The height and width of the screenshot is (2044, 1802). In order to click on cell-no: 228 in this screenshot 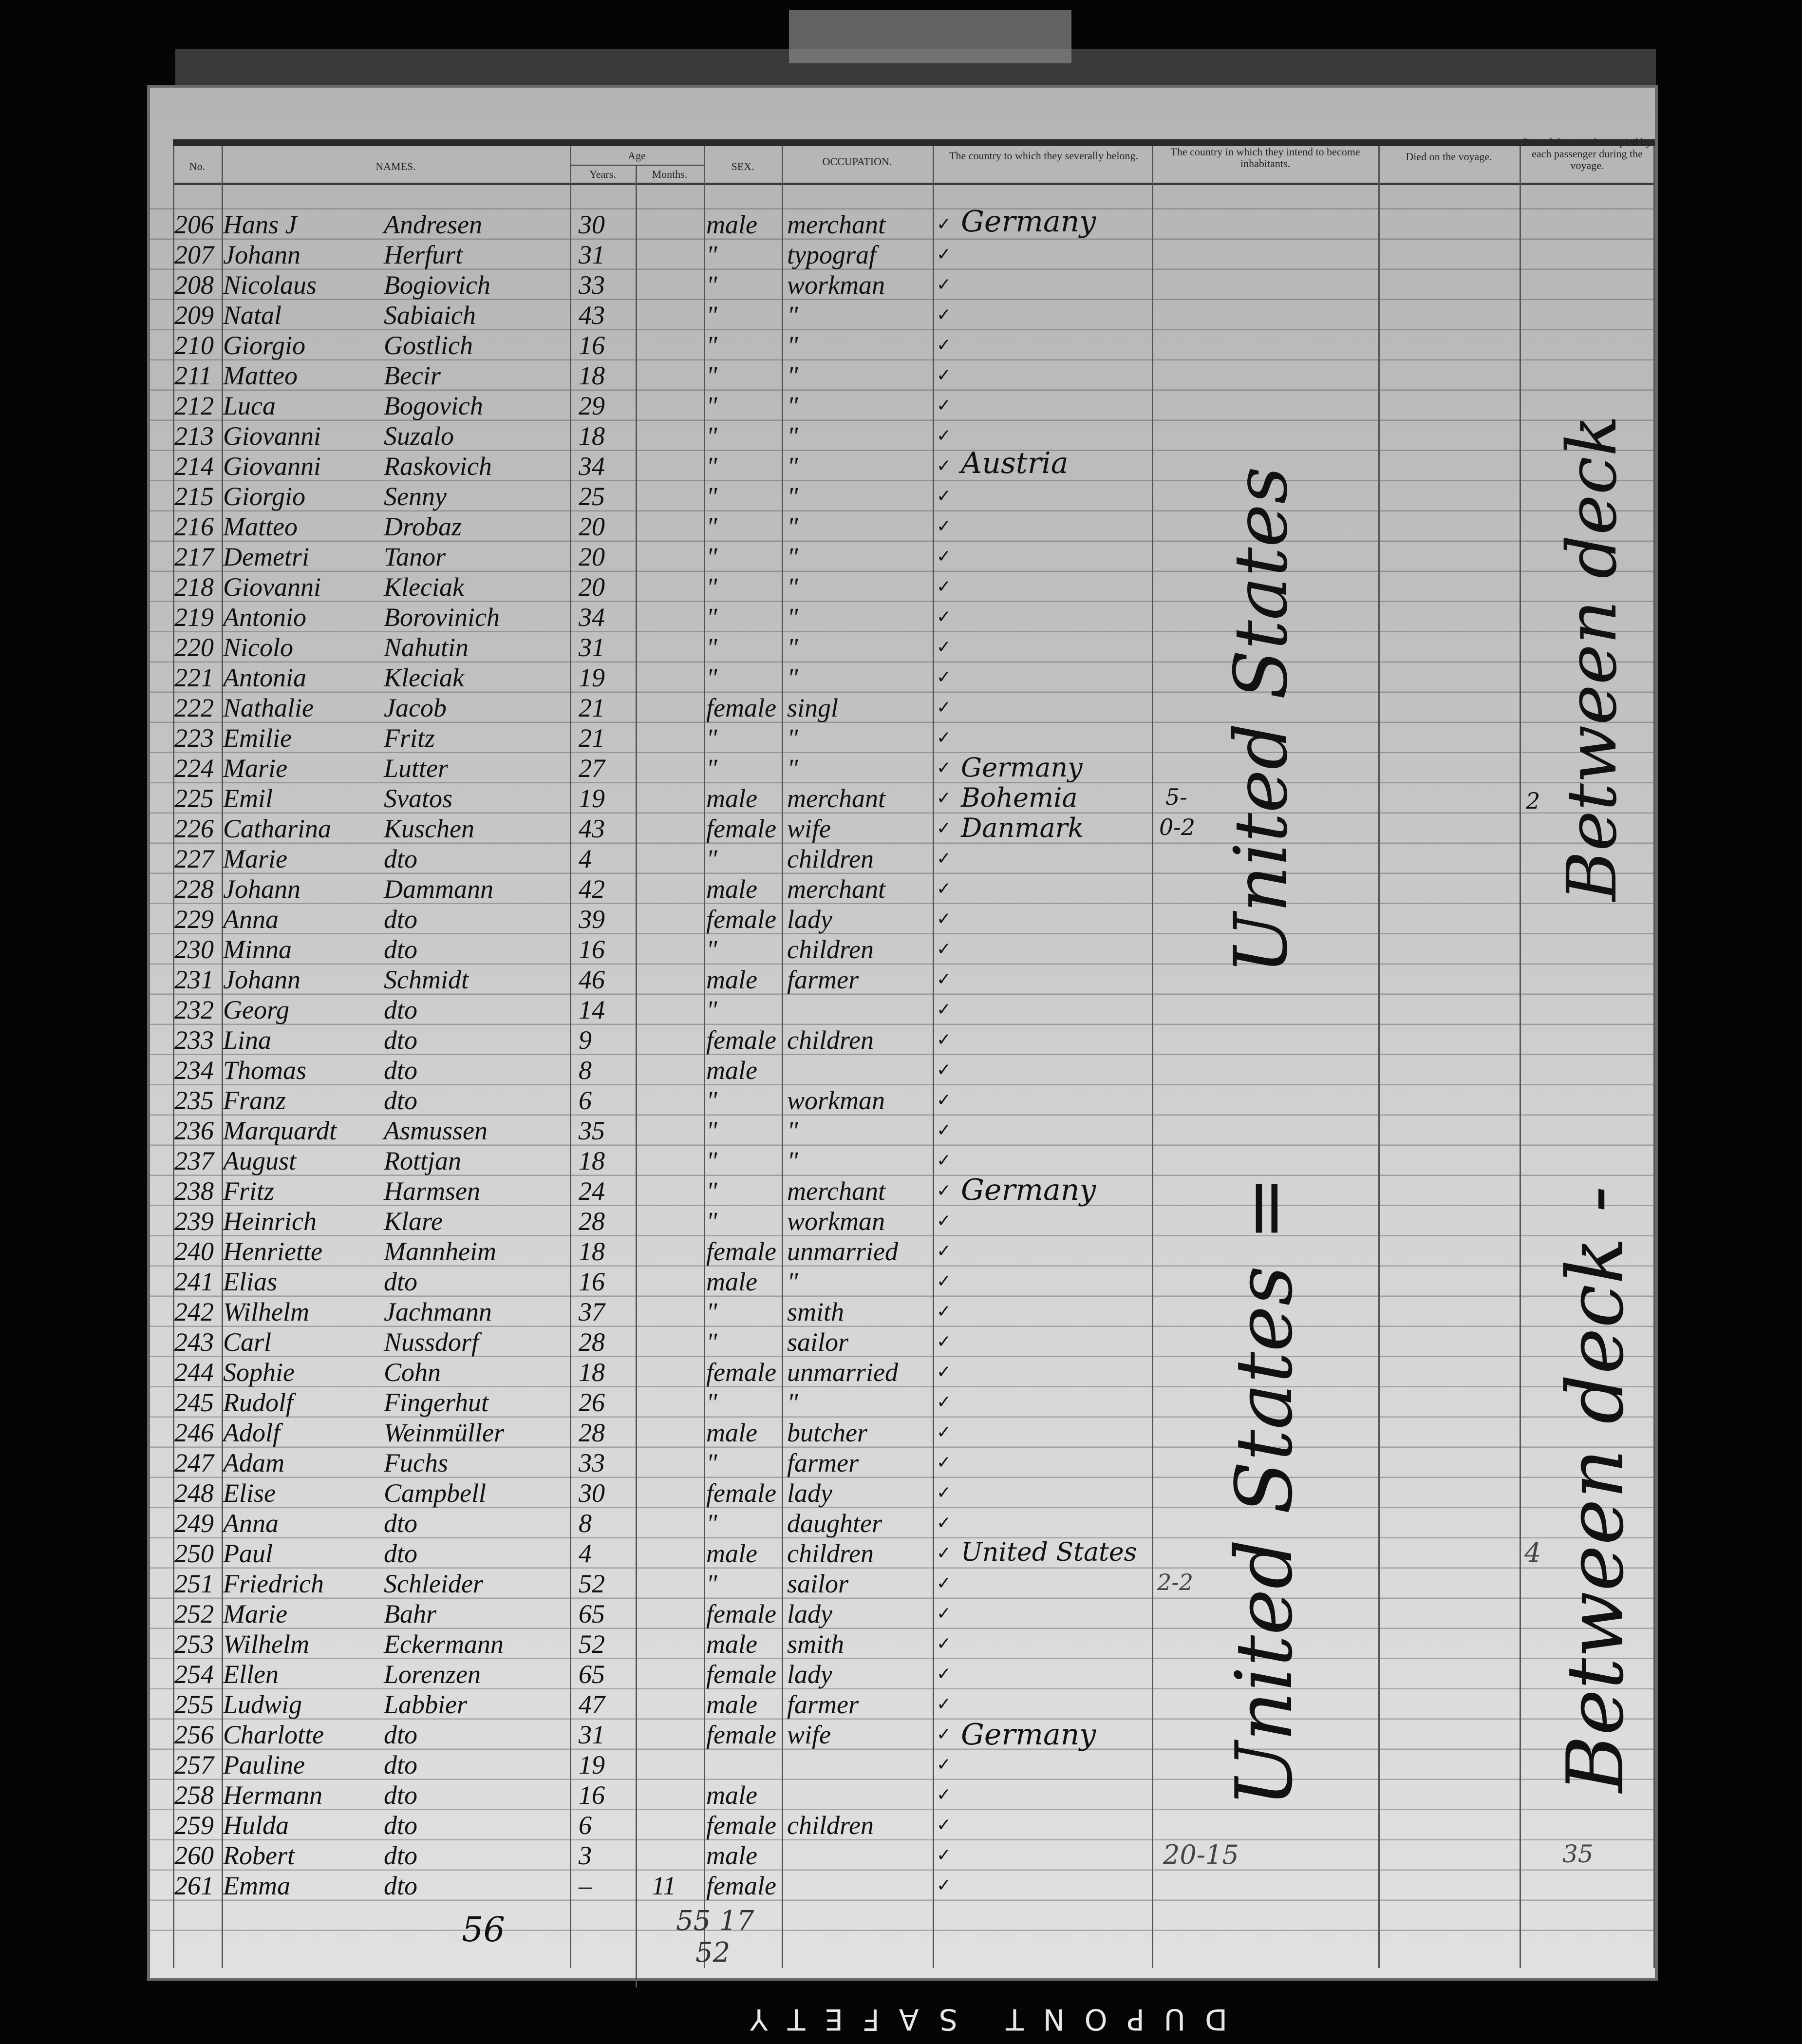, I will do `click(194, 889)`.